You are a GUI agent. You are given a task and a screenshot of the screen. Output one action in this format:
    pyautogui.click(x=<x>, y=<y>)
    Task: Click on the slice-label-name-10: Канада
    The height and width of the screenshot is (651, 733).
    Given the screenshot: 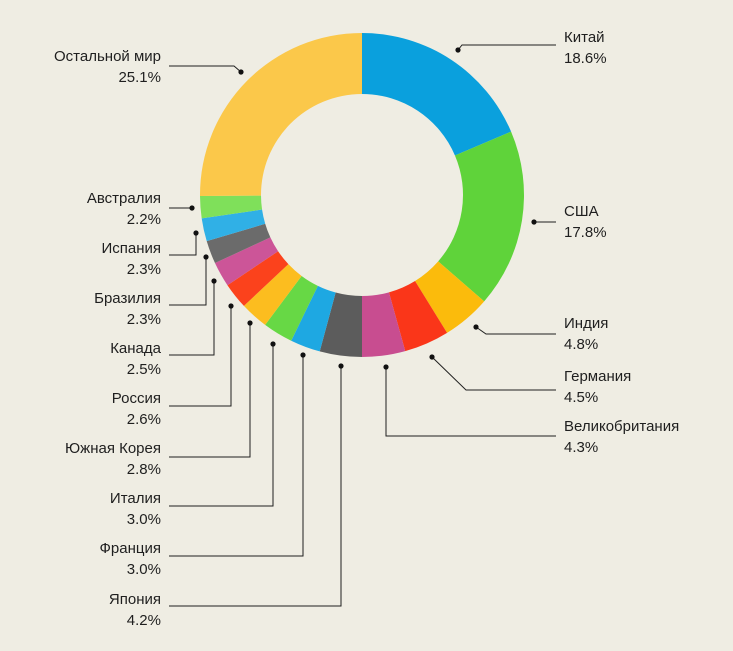 What is the action you would take?
    pyautogui.click(x=135, y=348)
    